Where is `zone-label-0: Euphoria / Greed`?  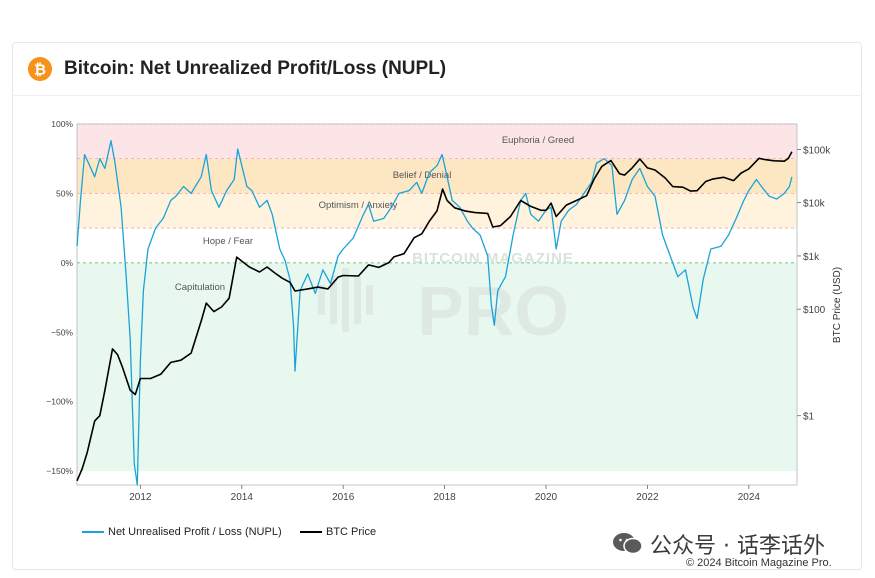
zone-label-0: Euphoria / Greed is located at coordinates (538, 140).